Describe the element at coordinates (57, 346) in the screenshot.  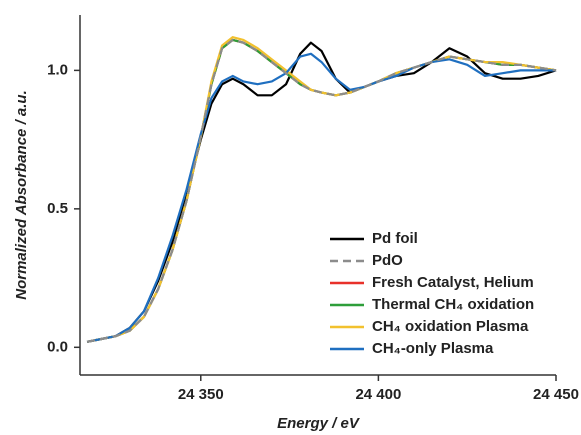
I see `y-tick-label: 0.0` at that location.